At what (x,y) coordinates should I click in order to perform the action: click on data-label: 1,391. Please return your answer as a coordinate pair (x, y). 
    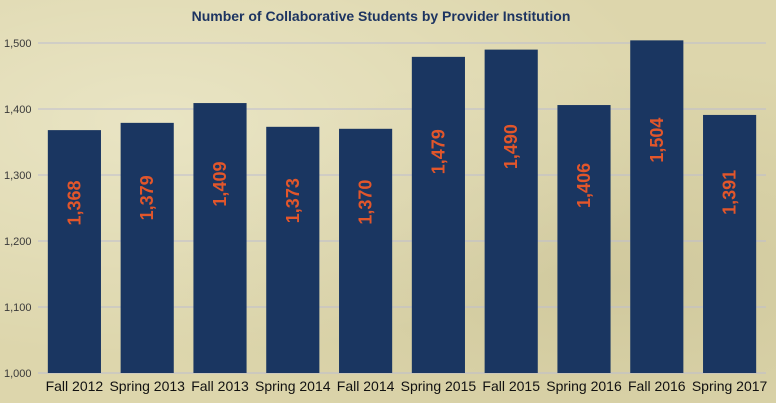
    Looking at the image, I should click on (730, 192).